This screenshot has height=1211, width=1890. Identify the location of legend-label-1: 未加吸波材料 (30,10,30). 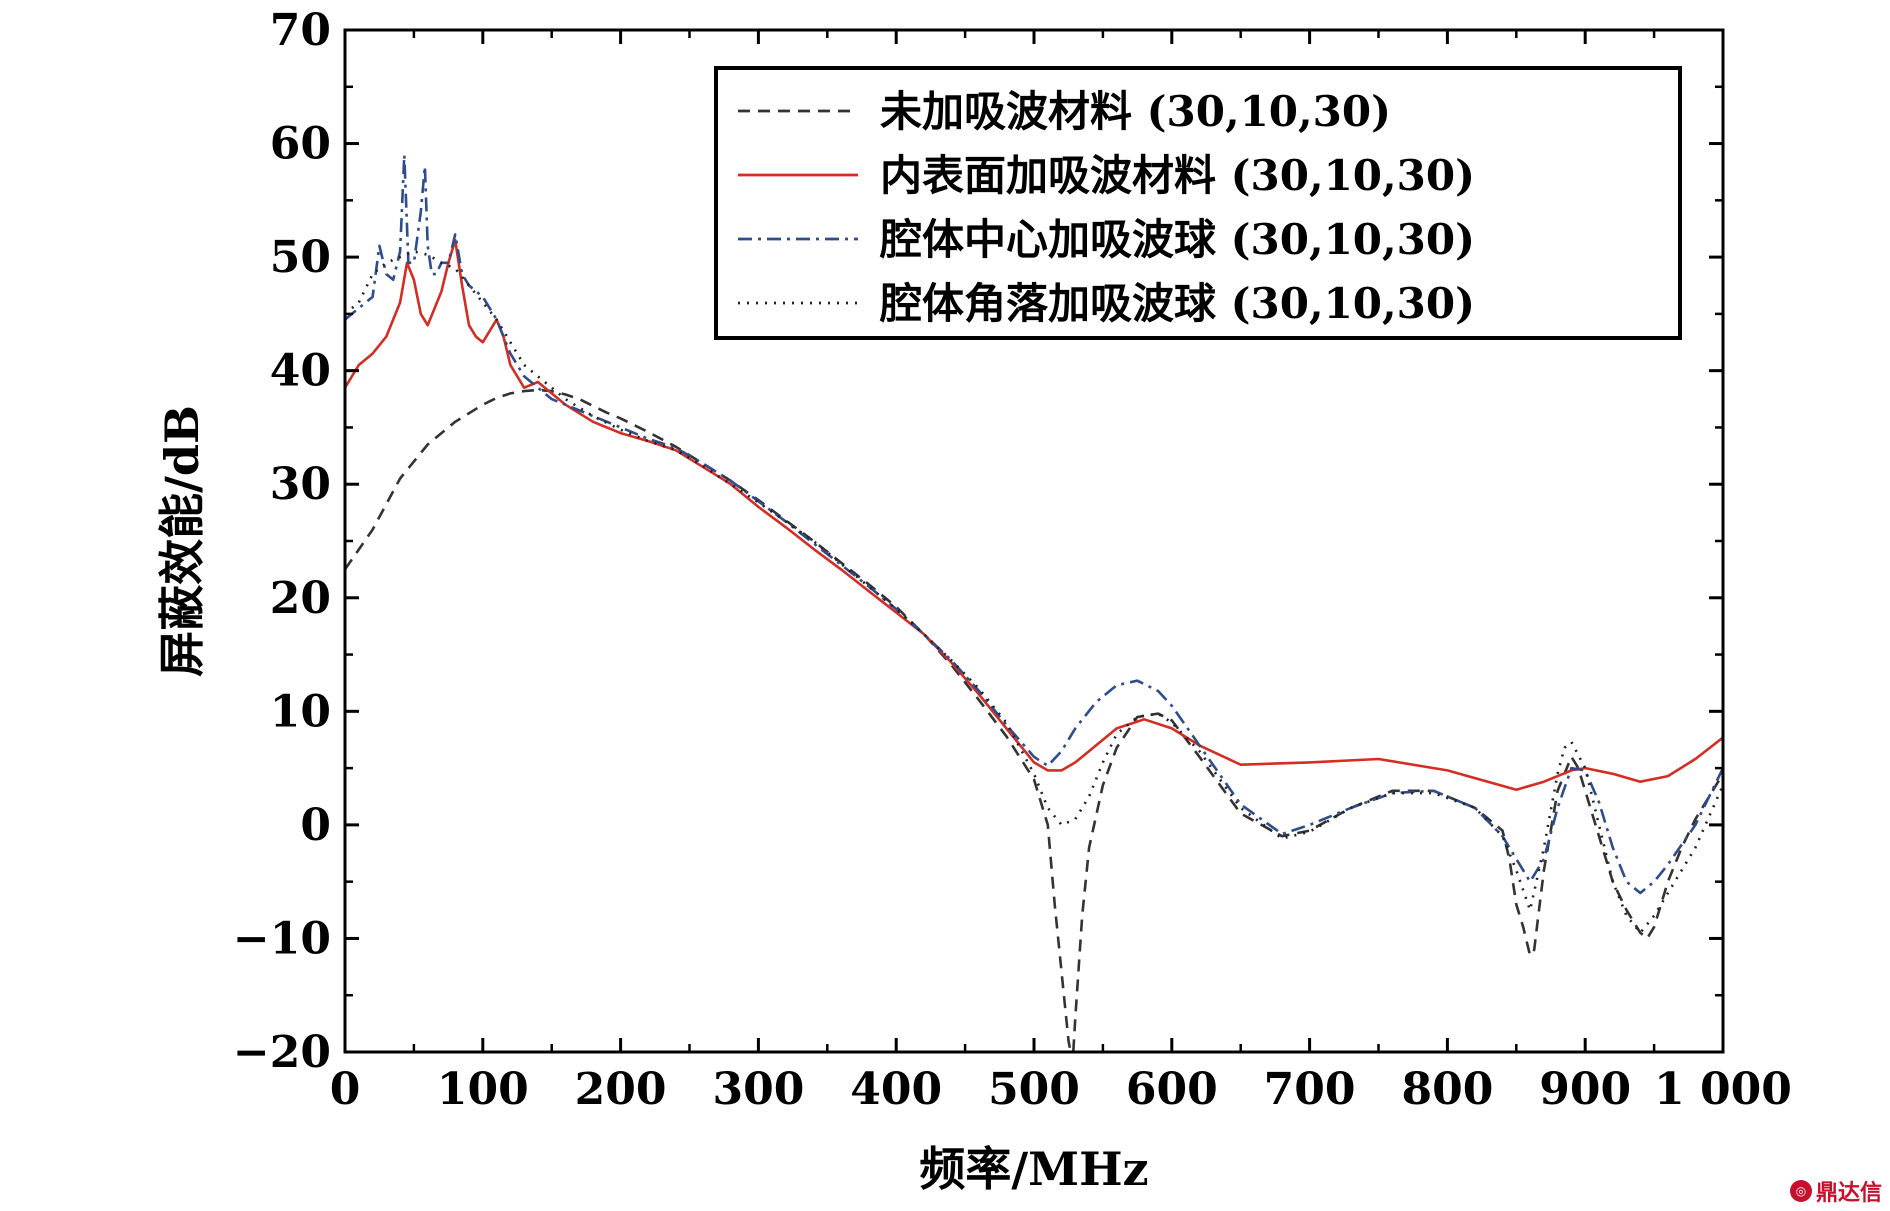
(1135, 111).